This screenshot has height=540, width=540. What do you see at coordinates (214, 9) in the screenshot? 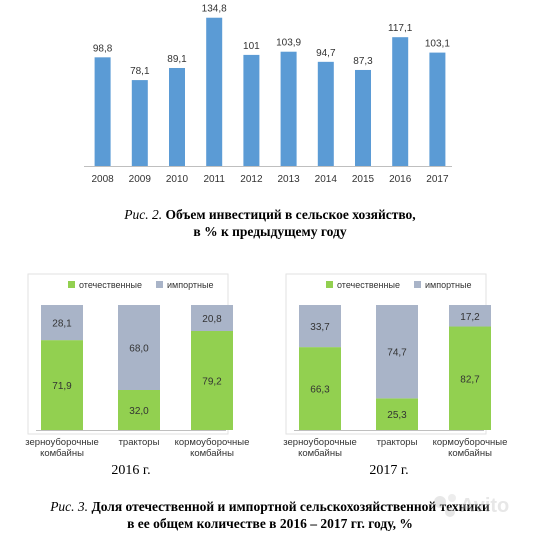
I see `fig2-data-label: 134,8` at bounding box center [214, 9].